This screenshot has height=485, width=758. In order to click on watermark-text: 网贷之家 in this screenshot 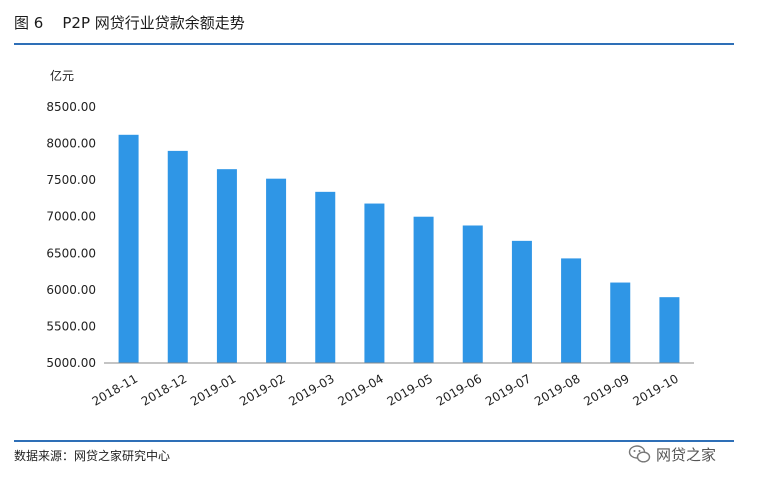, I will do `click(686, 454)`.